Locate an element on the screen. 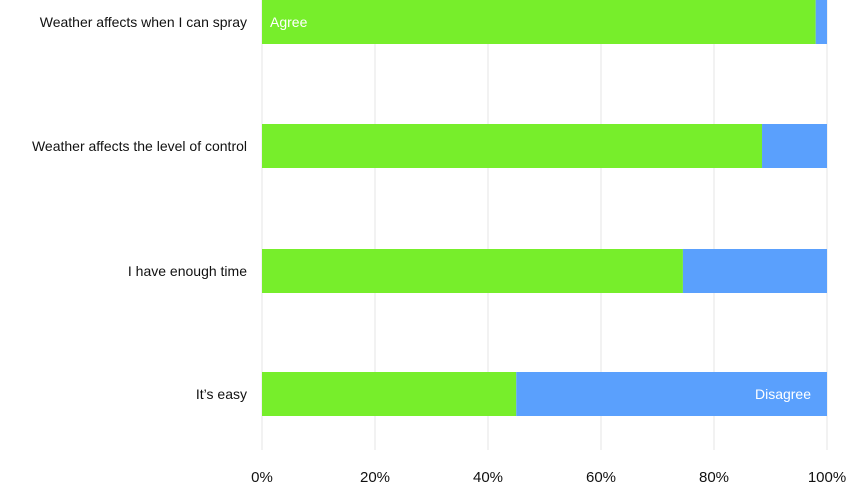  series-label-disagree: Disagree is located at coordinates (783, 394).